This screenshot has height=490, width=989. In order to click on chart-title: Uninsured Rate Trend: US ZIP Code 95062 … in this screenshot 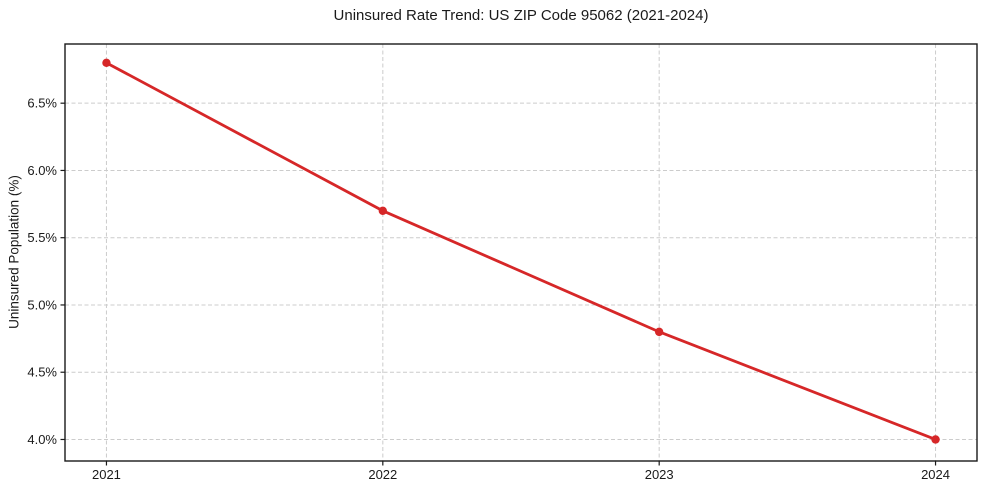, I will do `click(521, 15)`.